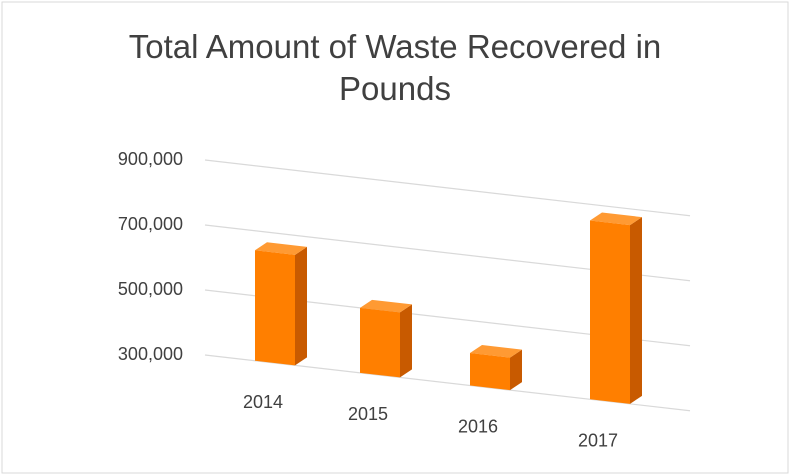  I want to click on y-tick-label: 700,000, so click(150, 224).